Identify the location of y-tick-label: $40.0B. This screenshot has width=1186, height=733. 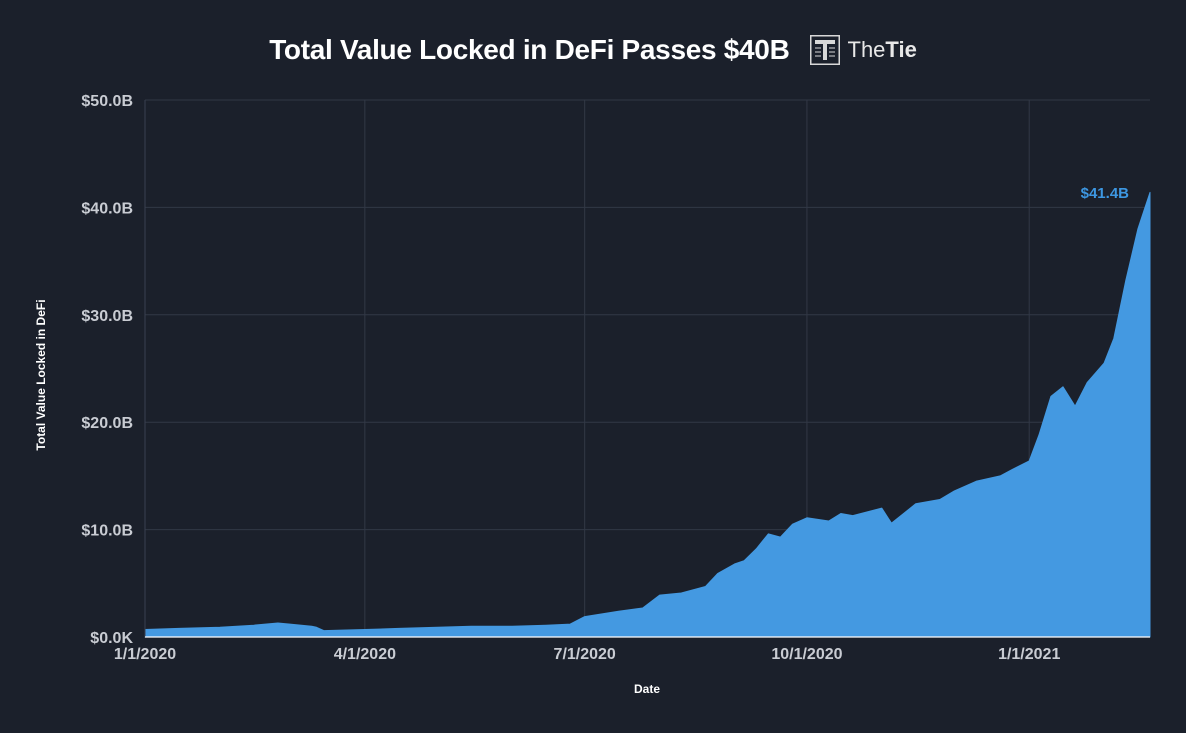
(107, 208).